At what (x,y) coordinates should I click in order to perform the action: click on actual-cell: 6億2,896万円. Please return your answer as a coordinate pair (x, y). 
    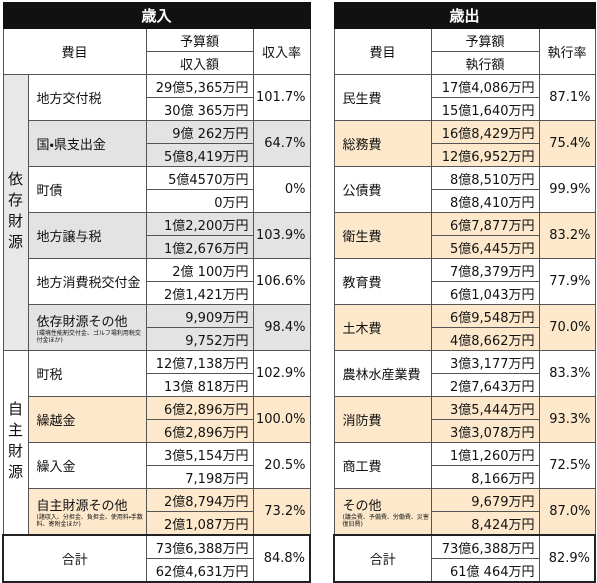
    Looking at the image, I should click on (199, 431).